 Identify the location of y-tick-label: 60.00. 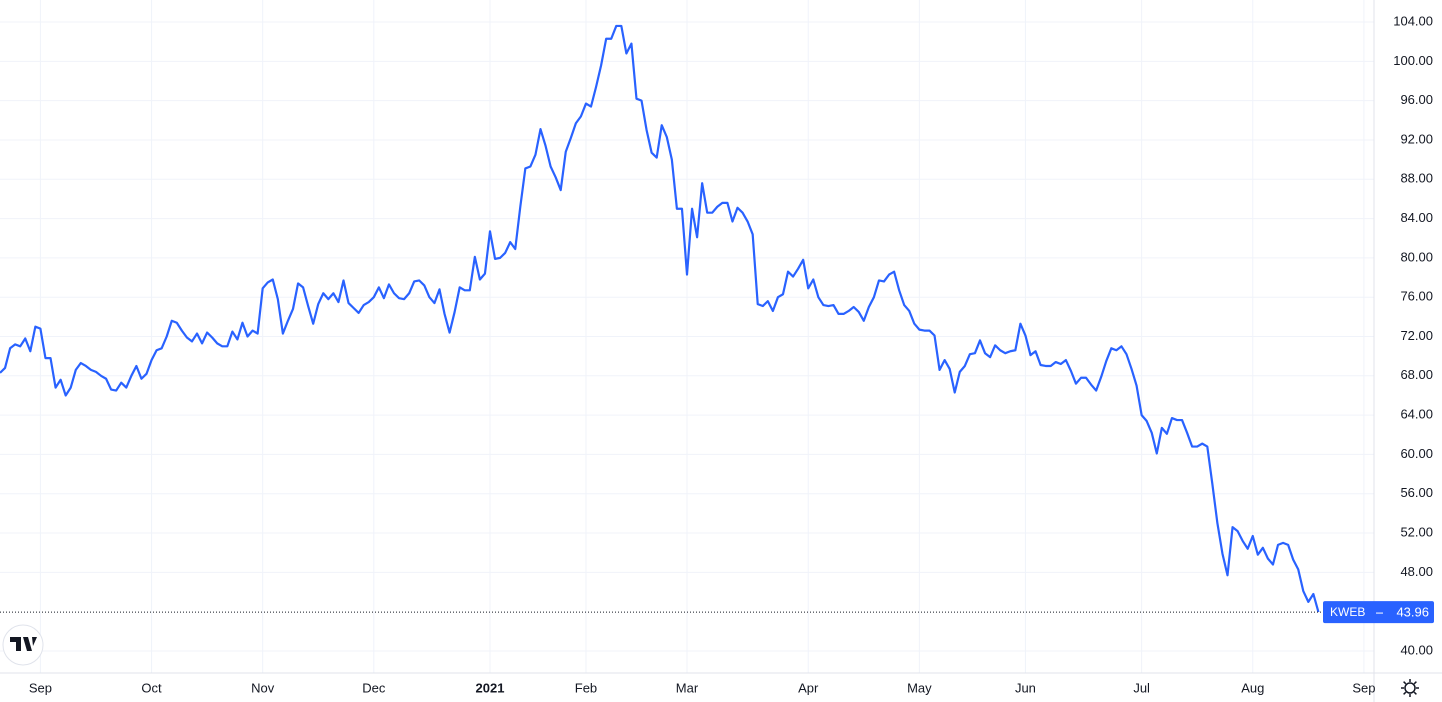
(1416, 453).